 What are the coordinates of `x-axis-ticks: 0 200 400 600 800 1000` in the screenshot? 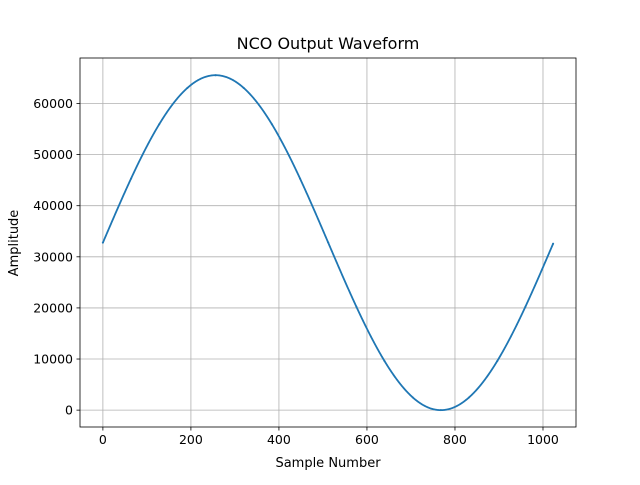 It's located at (329, 437).